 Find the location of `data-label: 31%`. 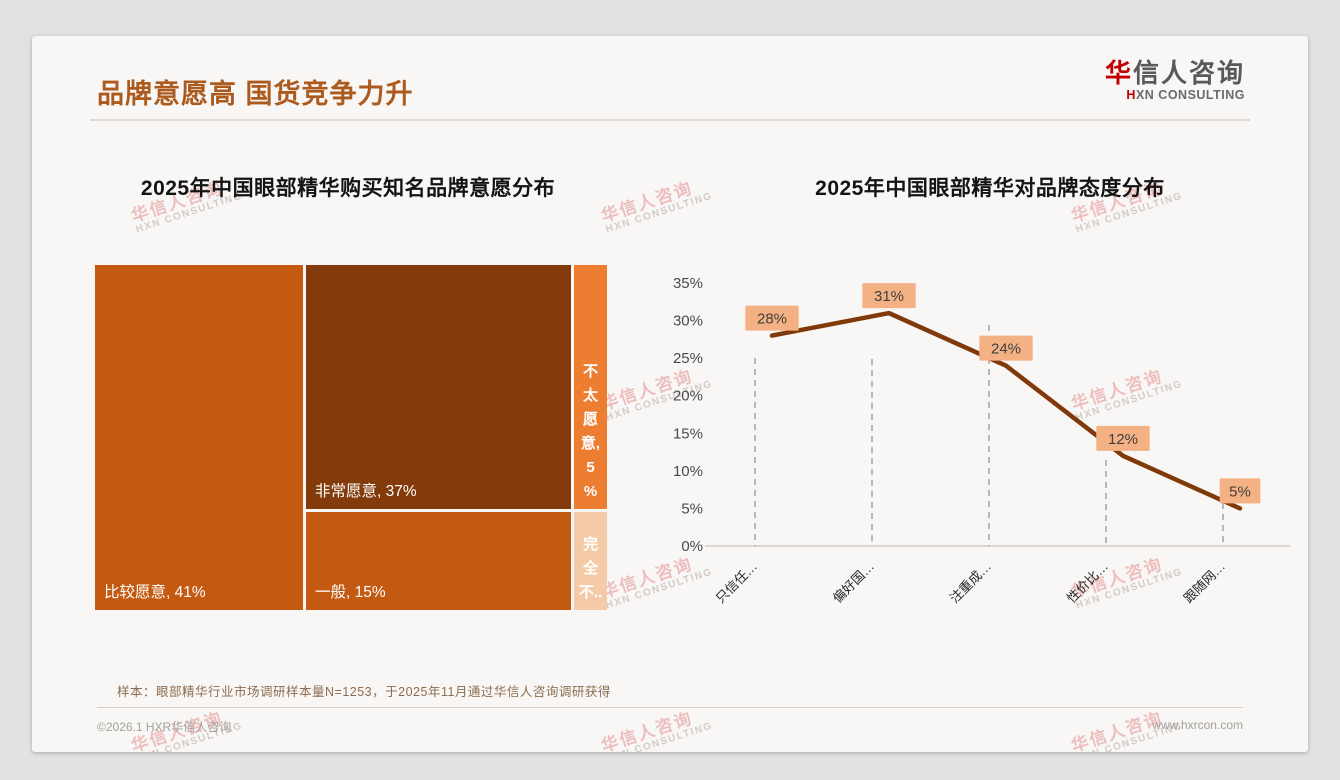

data-label: 31% is located at coordinates (889, 296).